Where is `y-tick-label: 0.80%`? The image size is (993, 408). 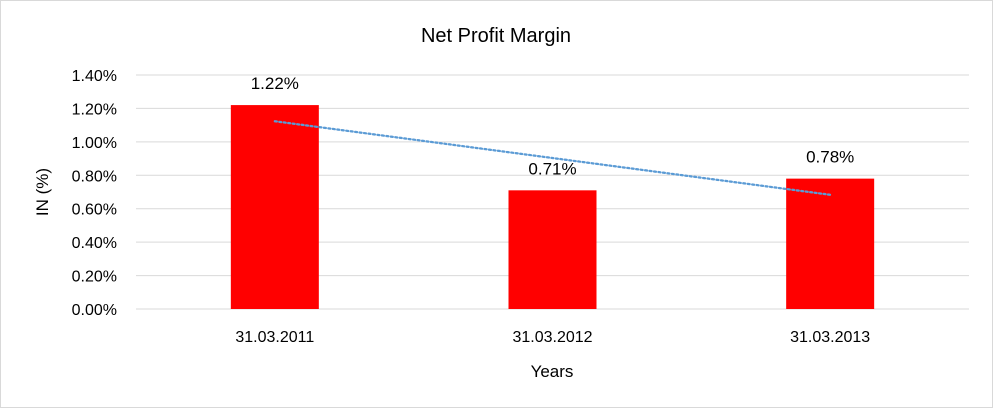
y-tick-label: 0.80% is located at coordinates (94, 176).